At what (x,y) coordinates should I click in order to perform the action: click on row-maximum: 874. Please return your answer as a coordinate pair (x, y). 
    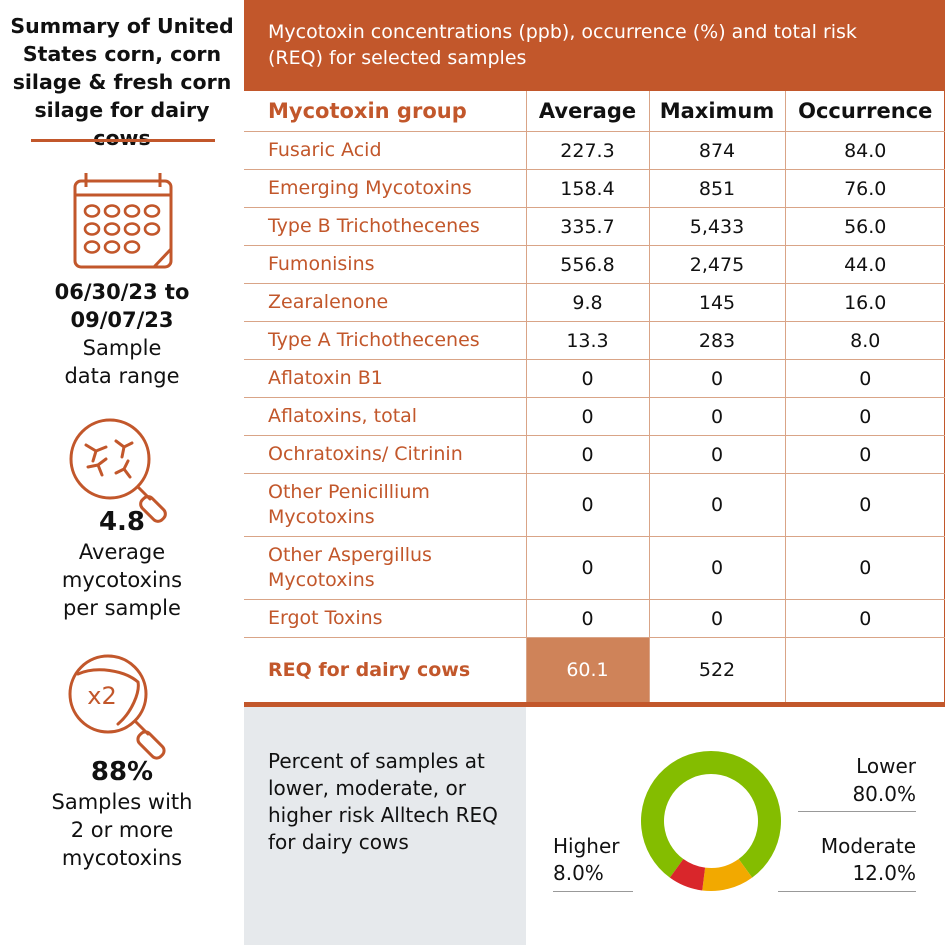
    Looking at the image, I should click on (716, 150).